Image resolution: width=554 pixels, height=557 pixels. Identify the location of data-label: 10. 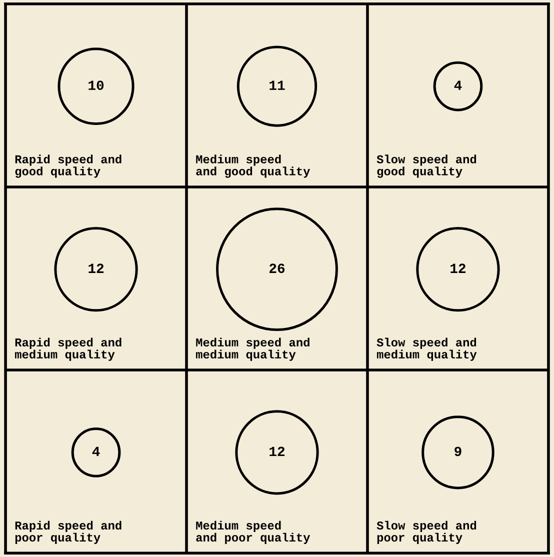
(96, 85).